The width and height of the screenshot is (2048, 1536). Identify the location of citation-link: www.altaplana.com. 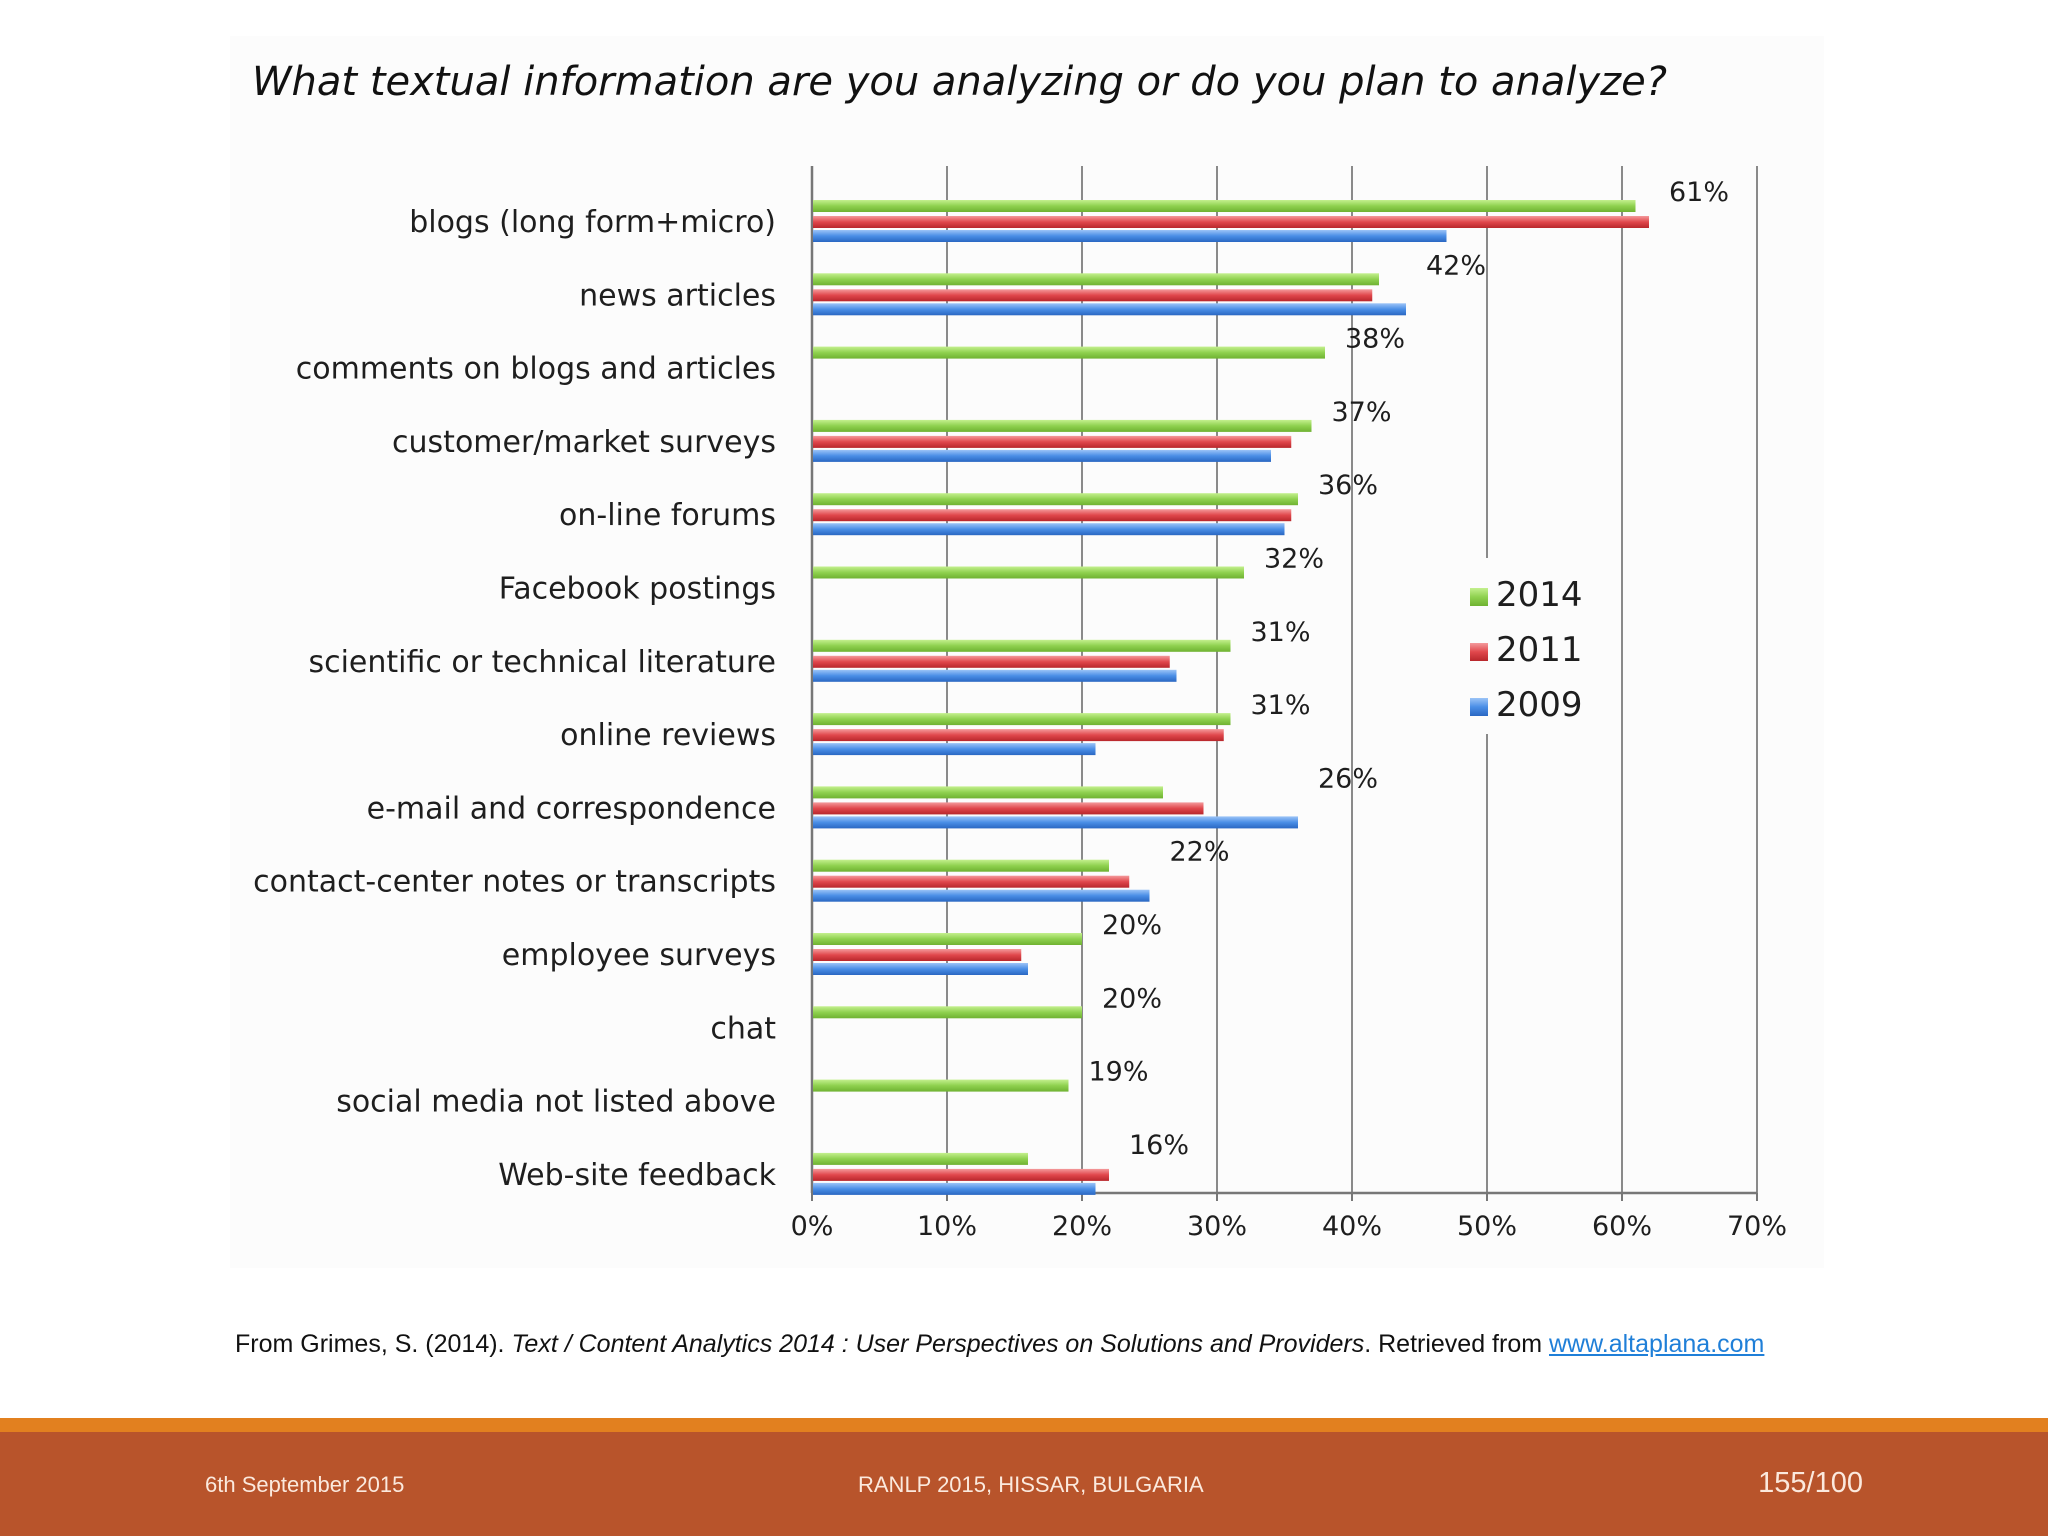
(1657, 1344).